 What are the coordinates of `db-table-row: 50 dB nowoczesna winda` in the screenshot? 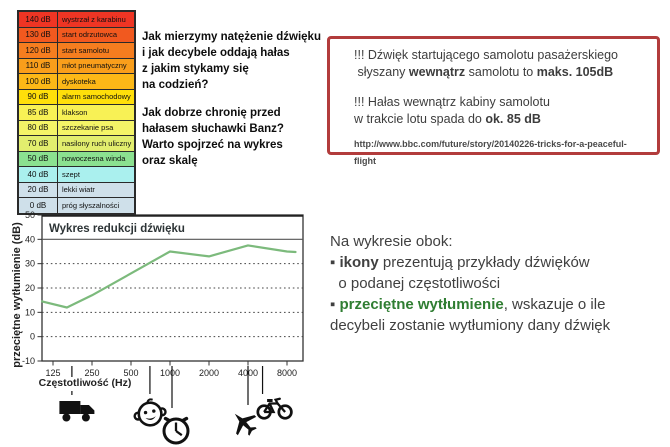 It's located at (76, 158).